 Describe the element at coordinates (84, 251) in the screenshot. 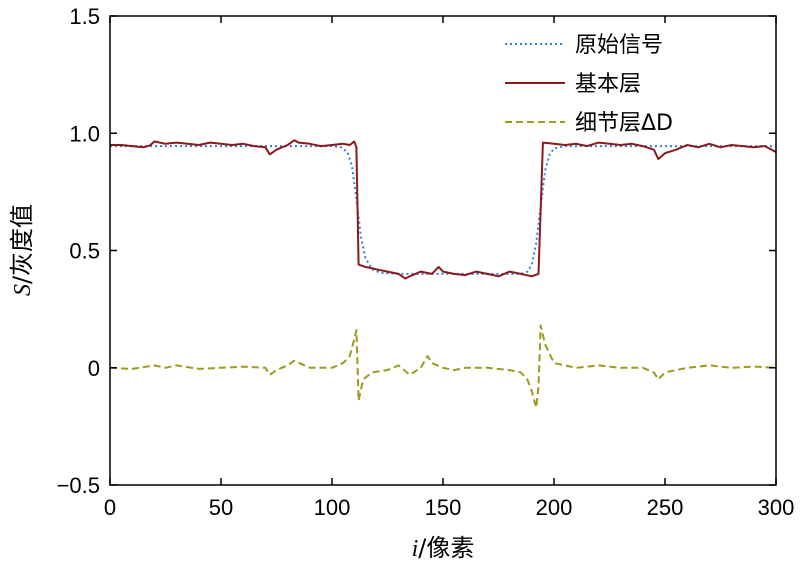

I see `y-tick-label: 0.5` at that location.